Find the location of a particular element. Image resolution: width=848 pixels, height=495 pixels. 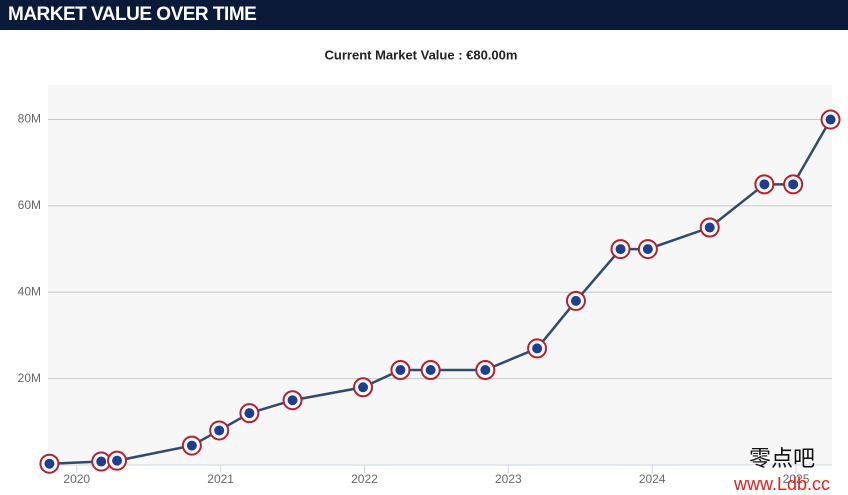

watermark: 零点吧 is located at coordinates (782, 458).